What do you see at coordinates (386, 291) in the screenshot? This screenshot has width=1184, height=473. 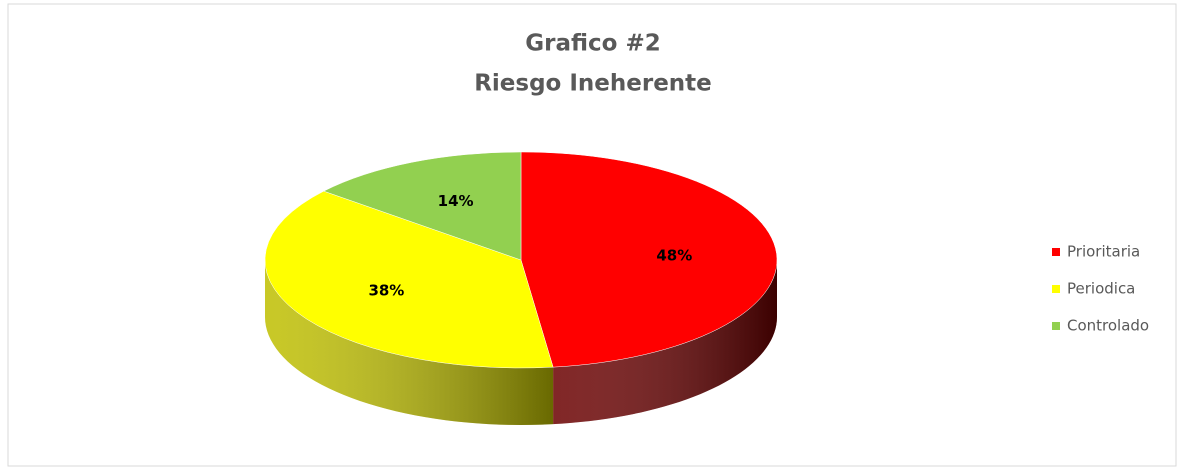 I see `data-label: 38%` at bounding box center [386, 291].